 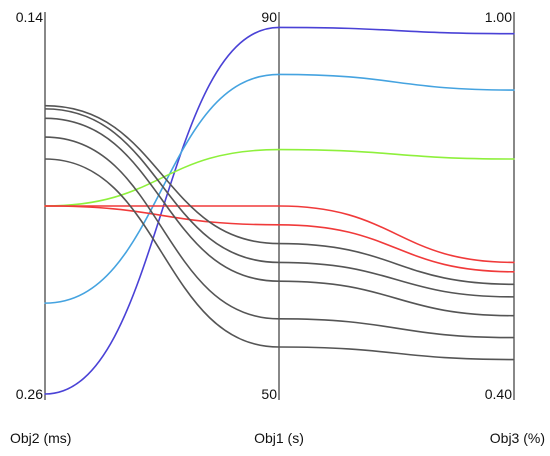 I want to click on axis-title: Obj3 (%), so click(x=517, y=438).